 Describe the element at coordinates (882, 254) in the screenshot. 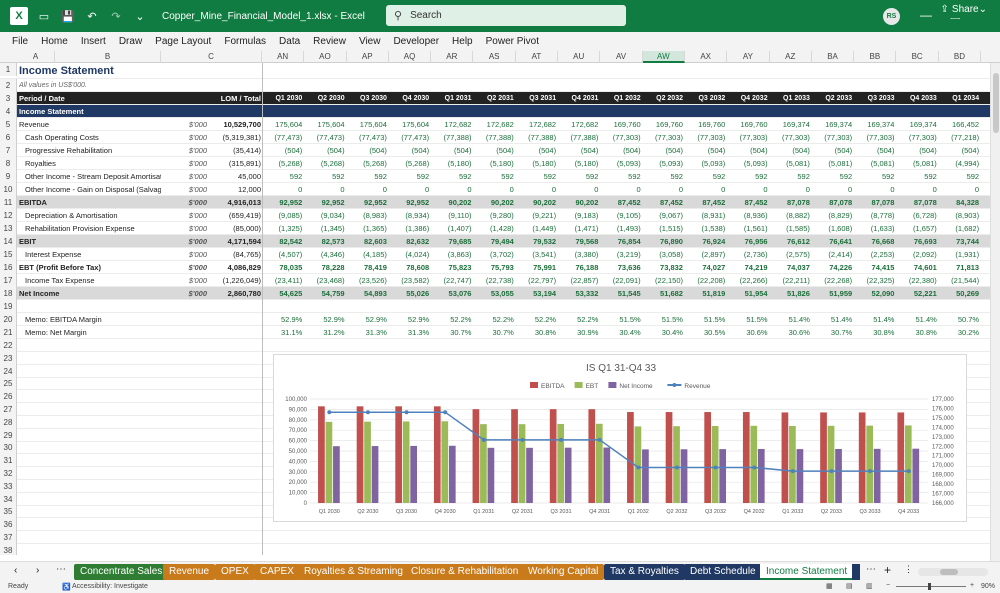

I see `value-cell: (2,253)` at that location.